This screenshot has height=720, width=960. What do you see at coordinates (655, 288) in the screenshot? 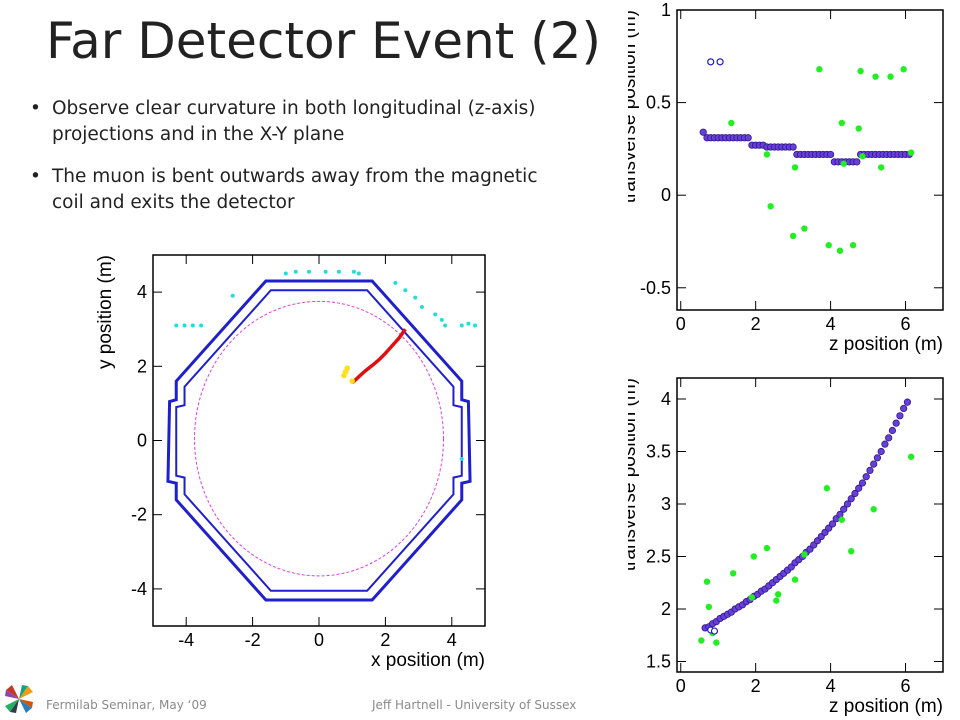
I see `y-tick-label: -0.5` at bounding box center [655, 288].